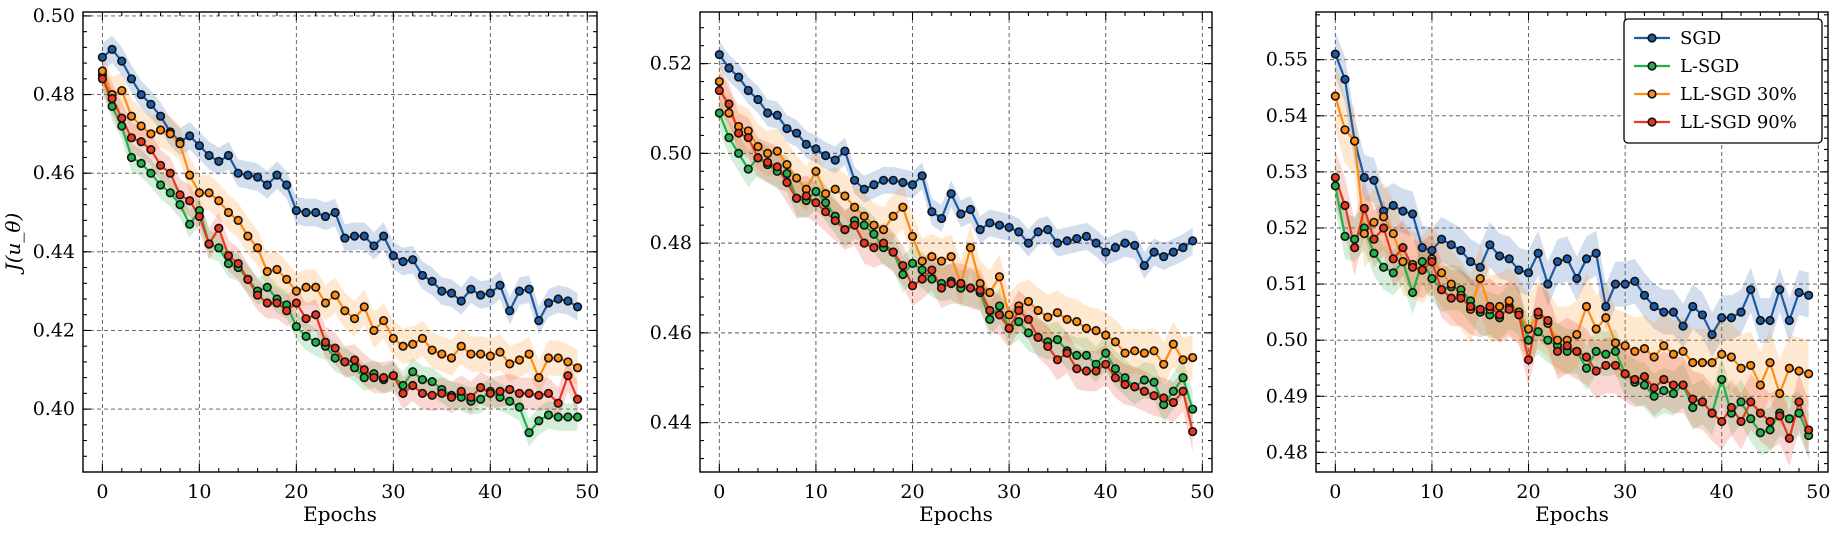 The width and height of the screenshot is (1835, 533). I want to click on legend-entry: SGD, so click(1677, 38).